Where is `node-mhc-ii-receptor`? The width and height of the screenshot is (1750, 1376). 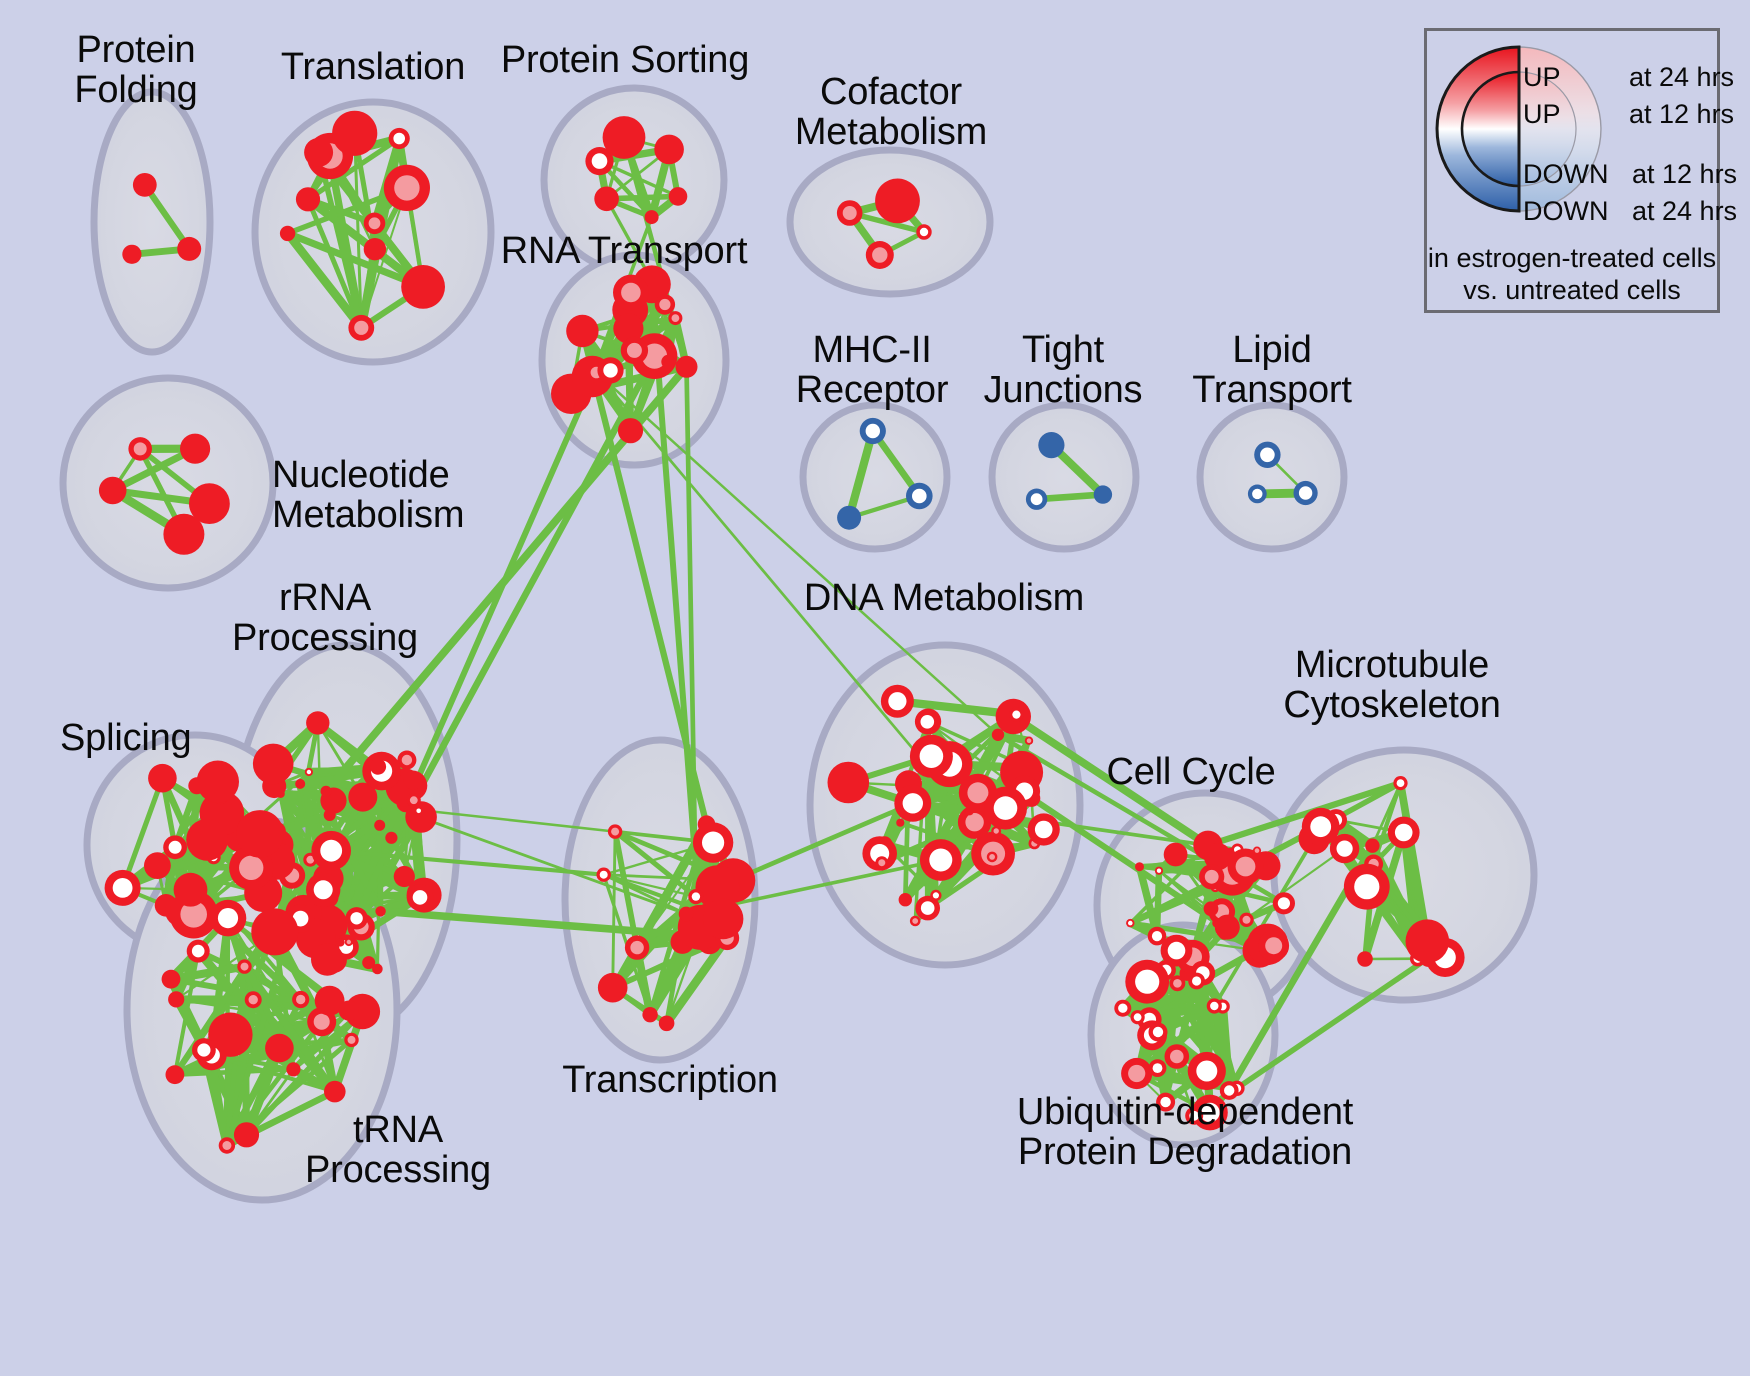 node-mhc-ii-receptor is located at coordinates (872, 431).